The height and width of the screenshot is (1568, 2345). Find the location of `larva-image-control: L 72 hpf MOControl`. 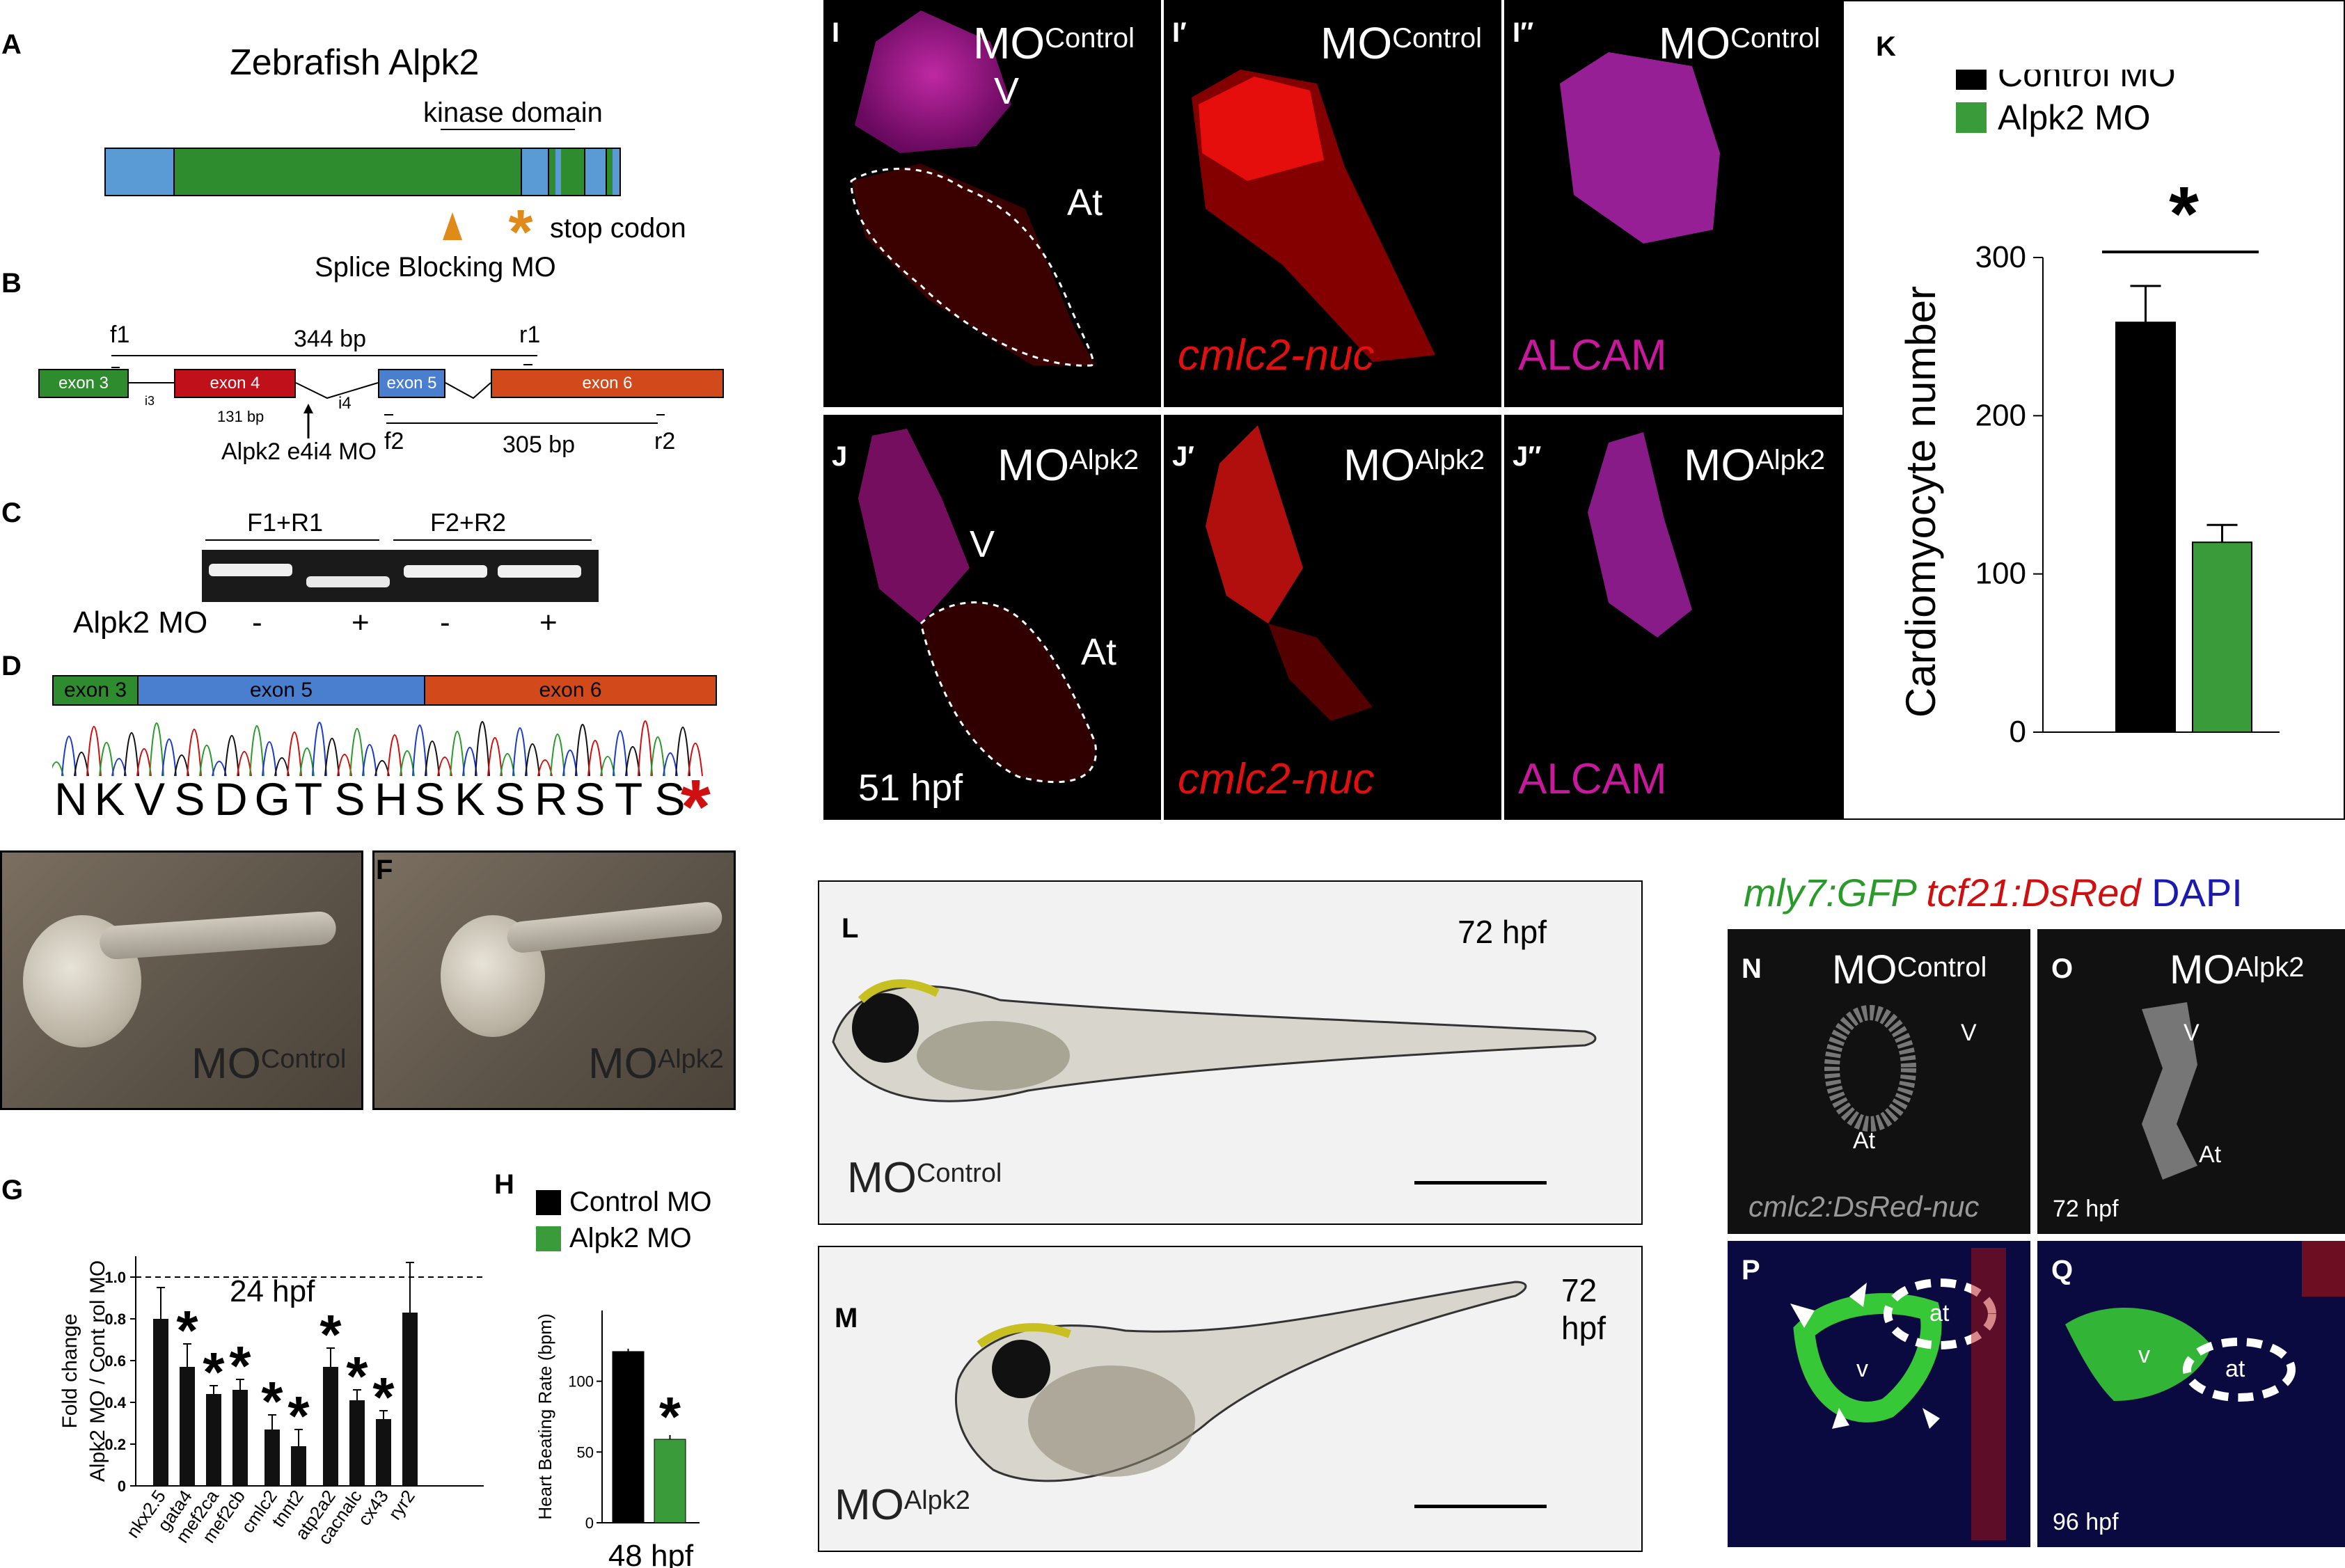

larva-image-control: L 72 hpf MOControl is located at coordinates (1230, 1052).